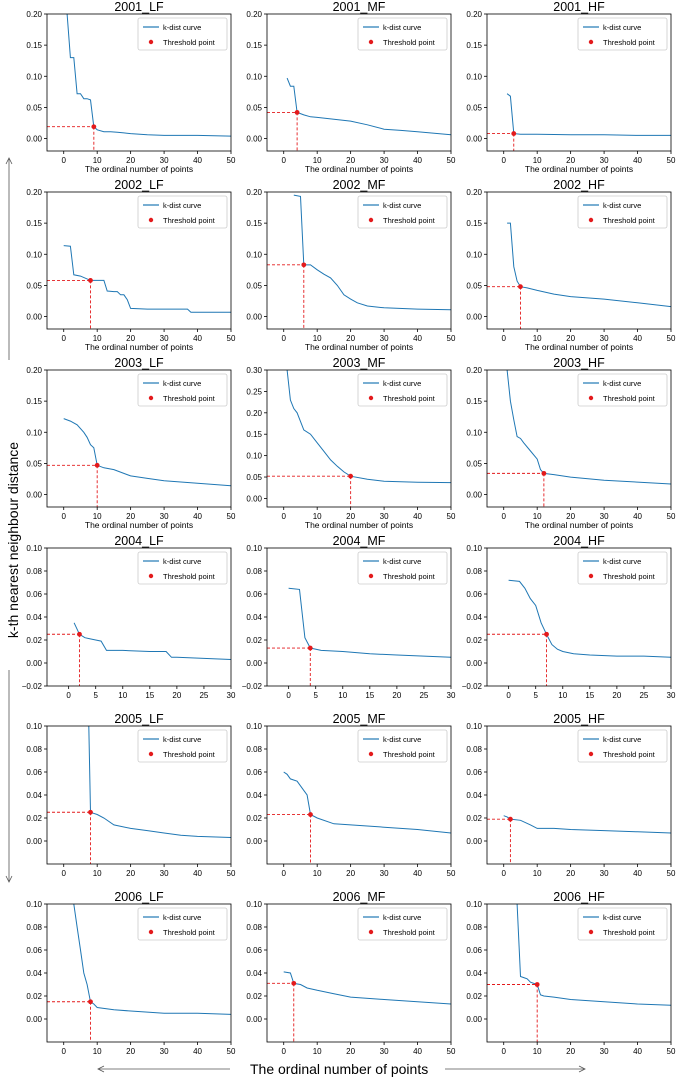 The width and height of the screenshot is (678, 1079). I want to click on subplot-title: 2002_MF, so click(359, 185).